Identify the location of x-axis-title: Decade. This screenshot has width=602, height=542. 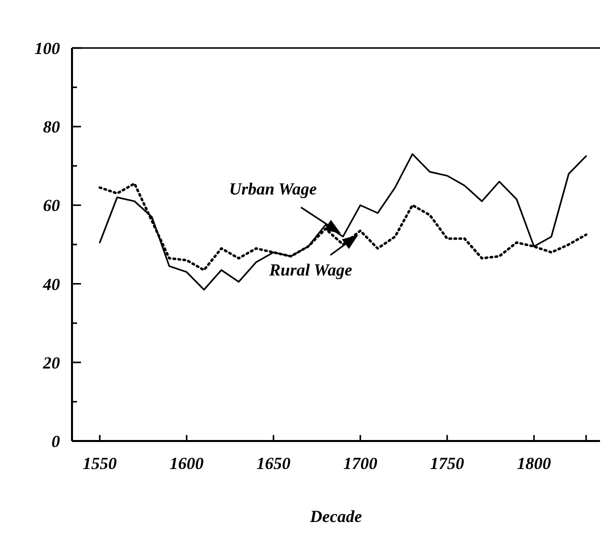
(335, 516).